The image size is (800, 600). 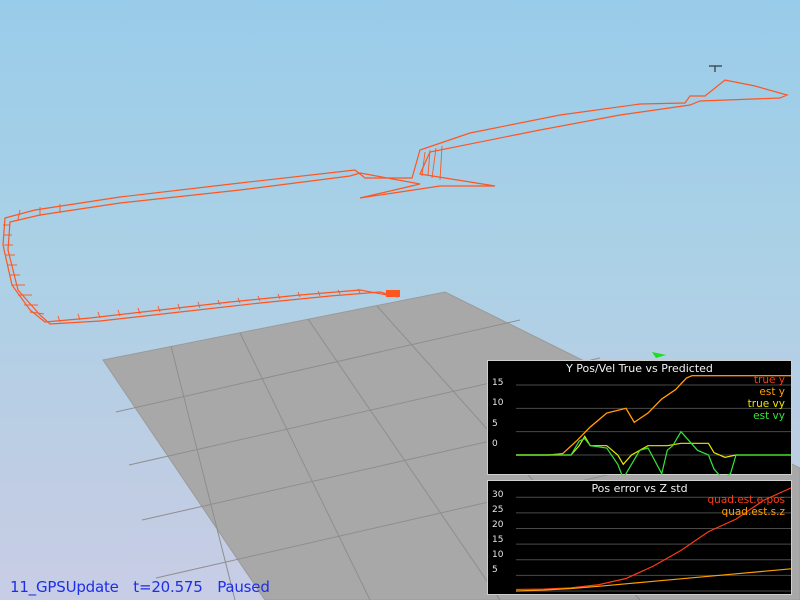 I want to click on quad-marker, so click(x=393, y=293).